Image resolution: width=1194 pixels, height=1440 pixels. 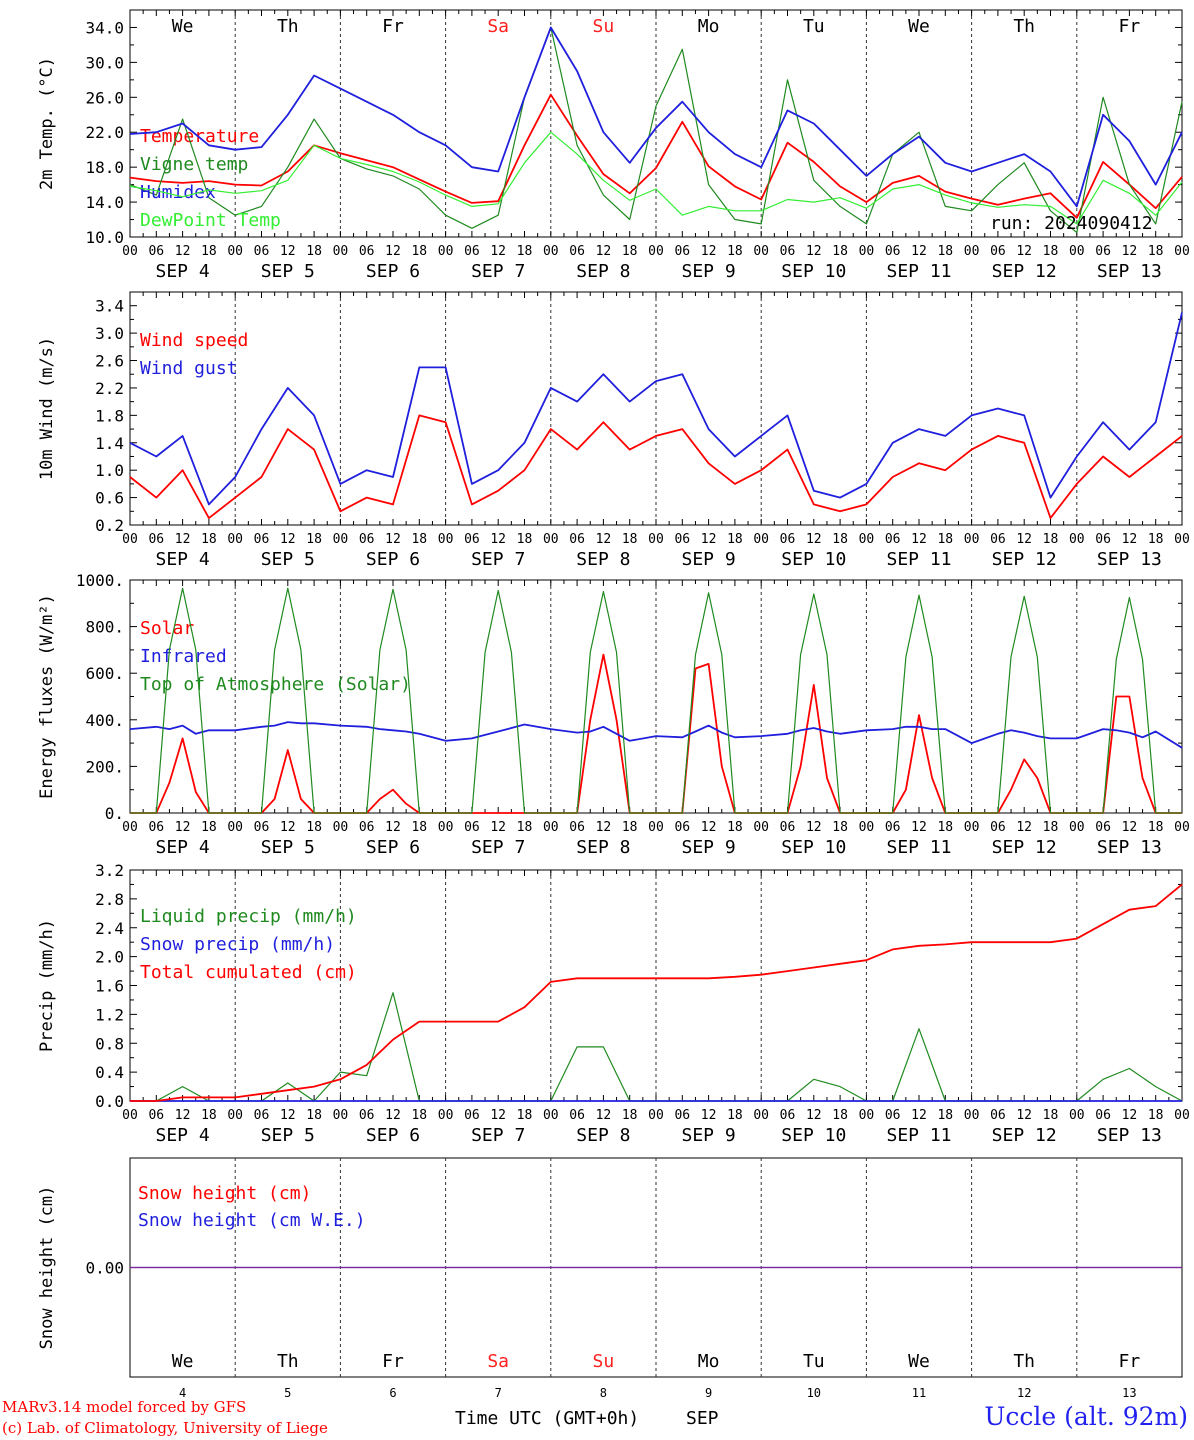 I want to click on weekday-label: Su, so click(x=604, y=1361).